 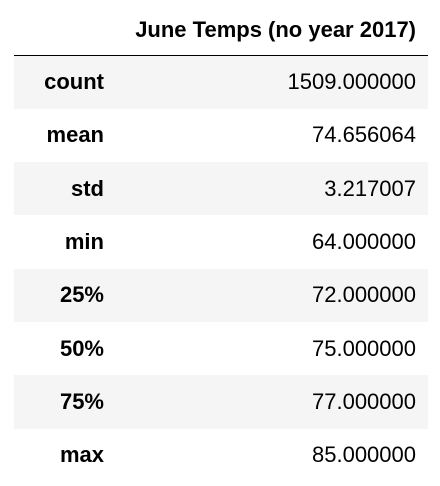 What do you see at coordinates (370, 188) in the screenshot?
I see `row-value: 3.217007` at bounding box center [370, 188].